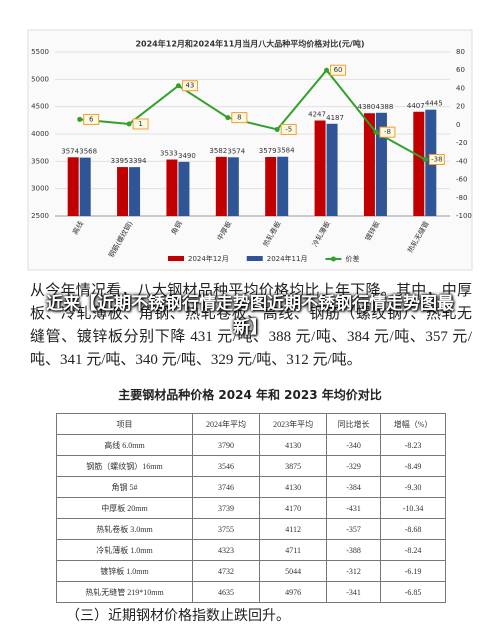  Describe the element at coordinates (354, 508) in the screenshot. I see `table-cell: -431` at that location.